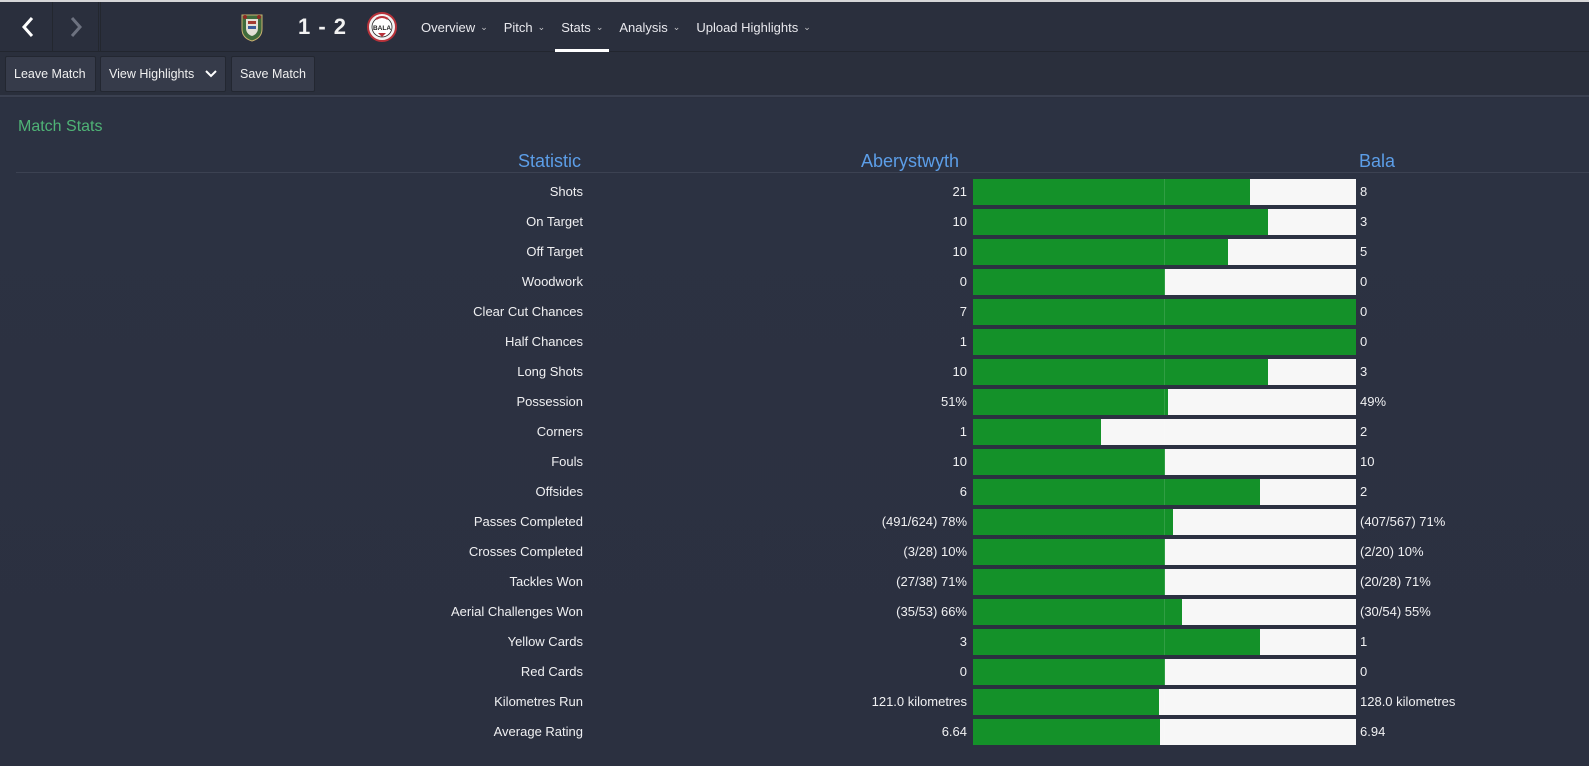  I want to click on menu-overview: Overview ⌄, so click(454, 27).